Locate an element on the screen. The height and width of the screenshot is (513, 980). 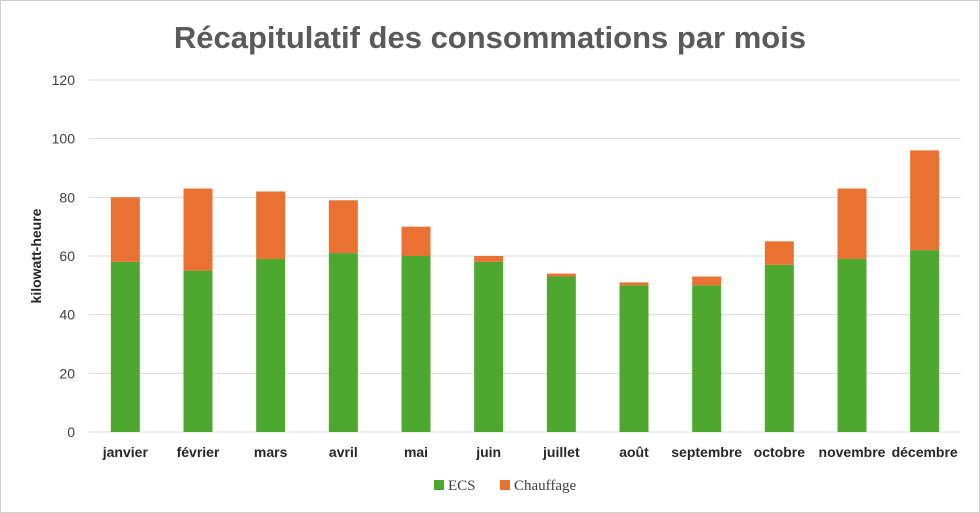
bar-chauffage-mars is located at coordinates (271, 225).